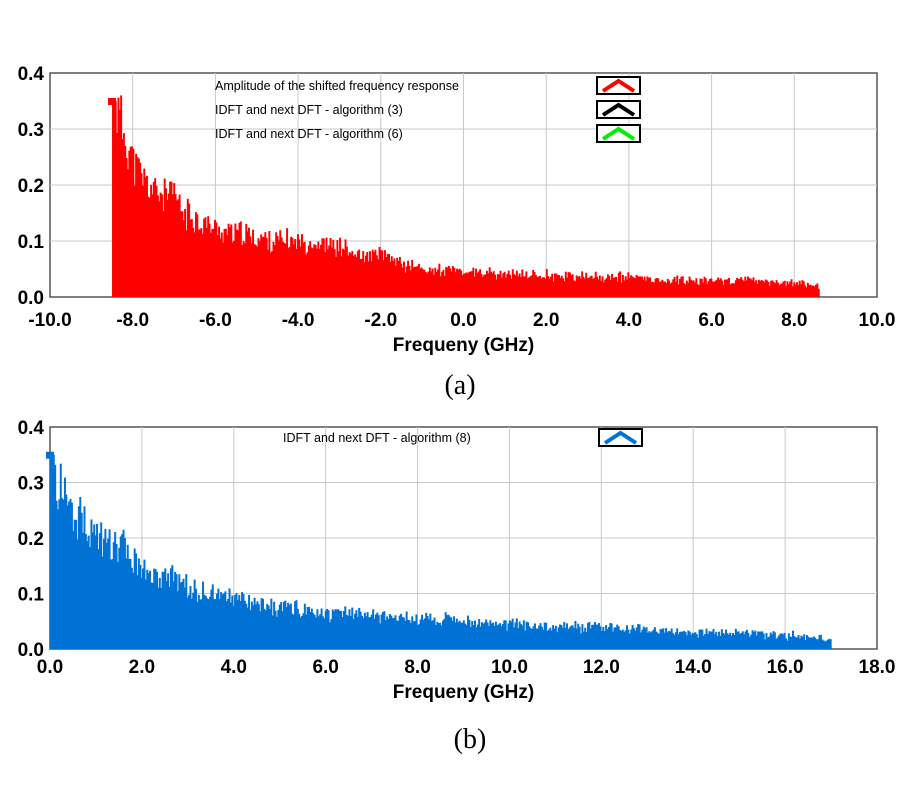 Image resolution: width=900 pixels, height=800 pixels. What do you see at coordinates (325, 667) in the screenshot?
I see `x-tick-label: 6.0` at bounding box center [325, 667].